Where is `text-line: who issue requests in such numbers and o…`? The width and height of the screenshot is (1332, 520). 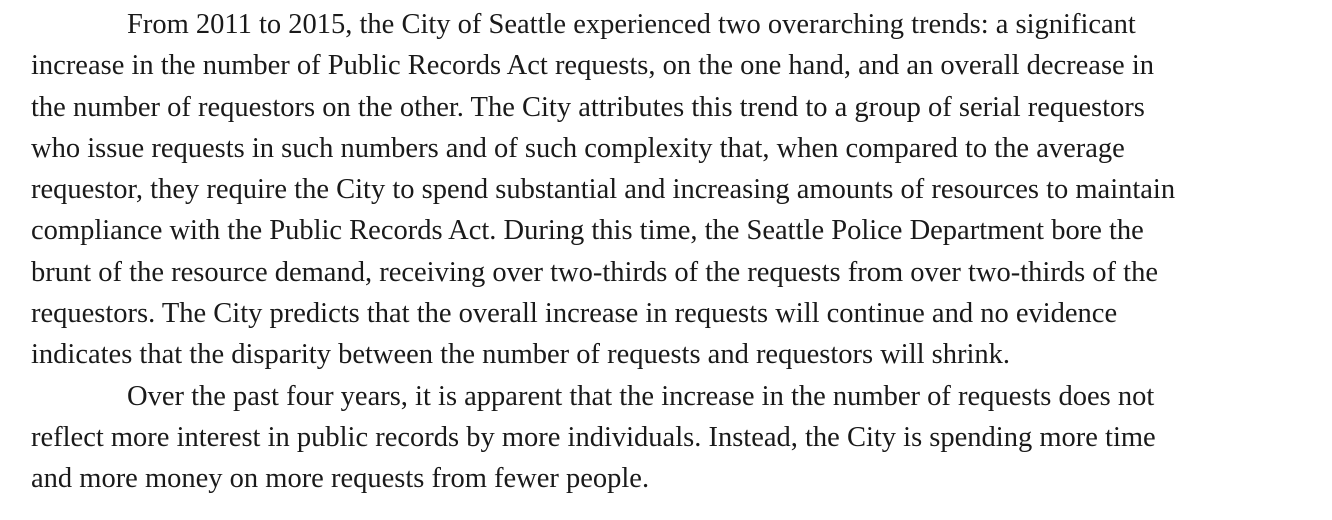
text-line: who issue requests in such numbers and o… is located at coordinates (578, 148).